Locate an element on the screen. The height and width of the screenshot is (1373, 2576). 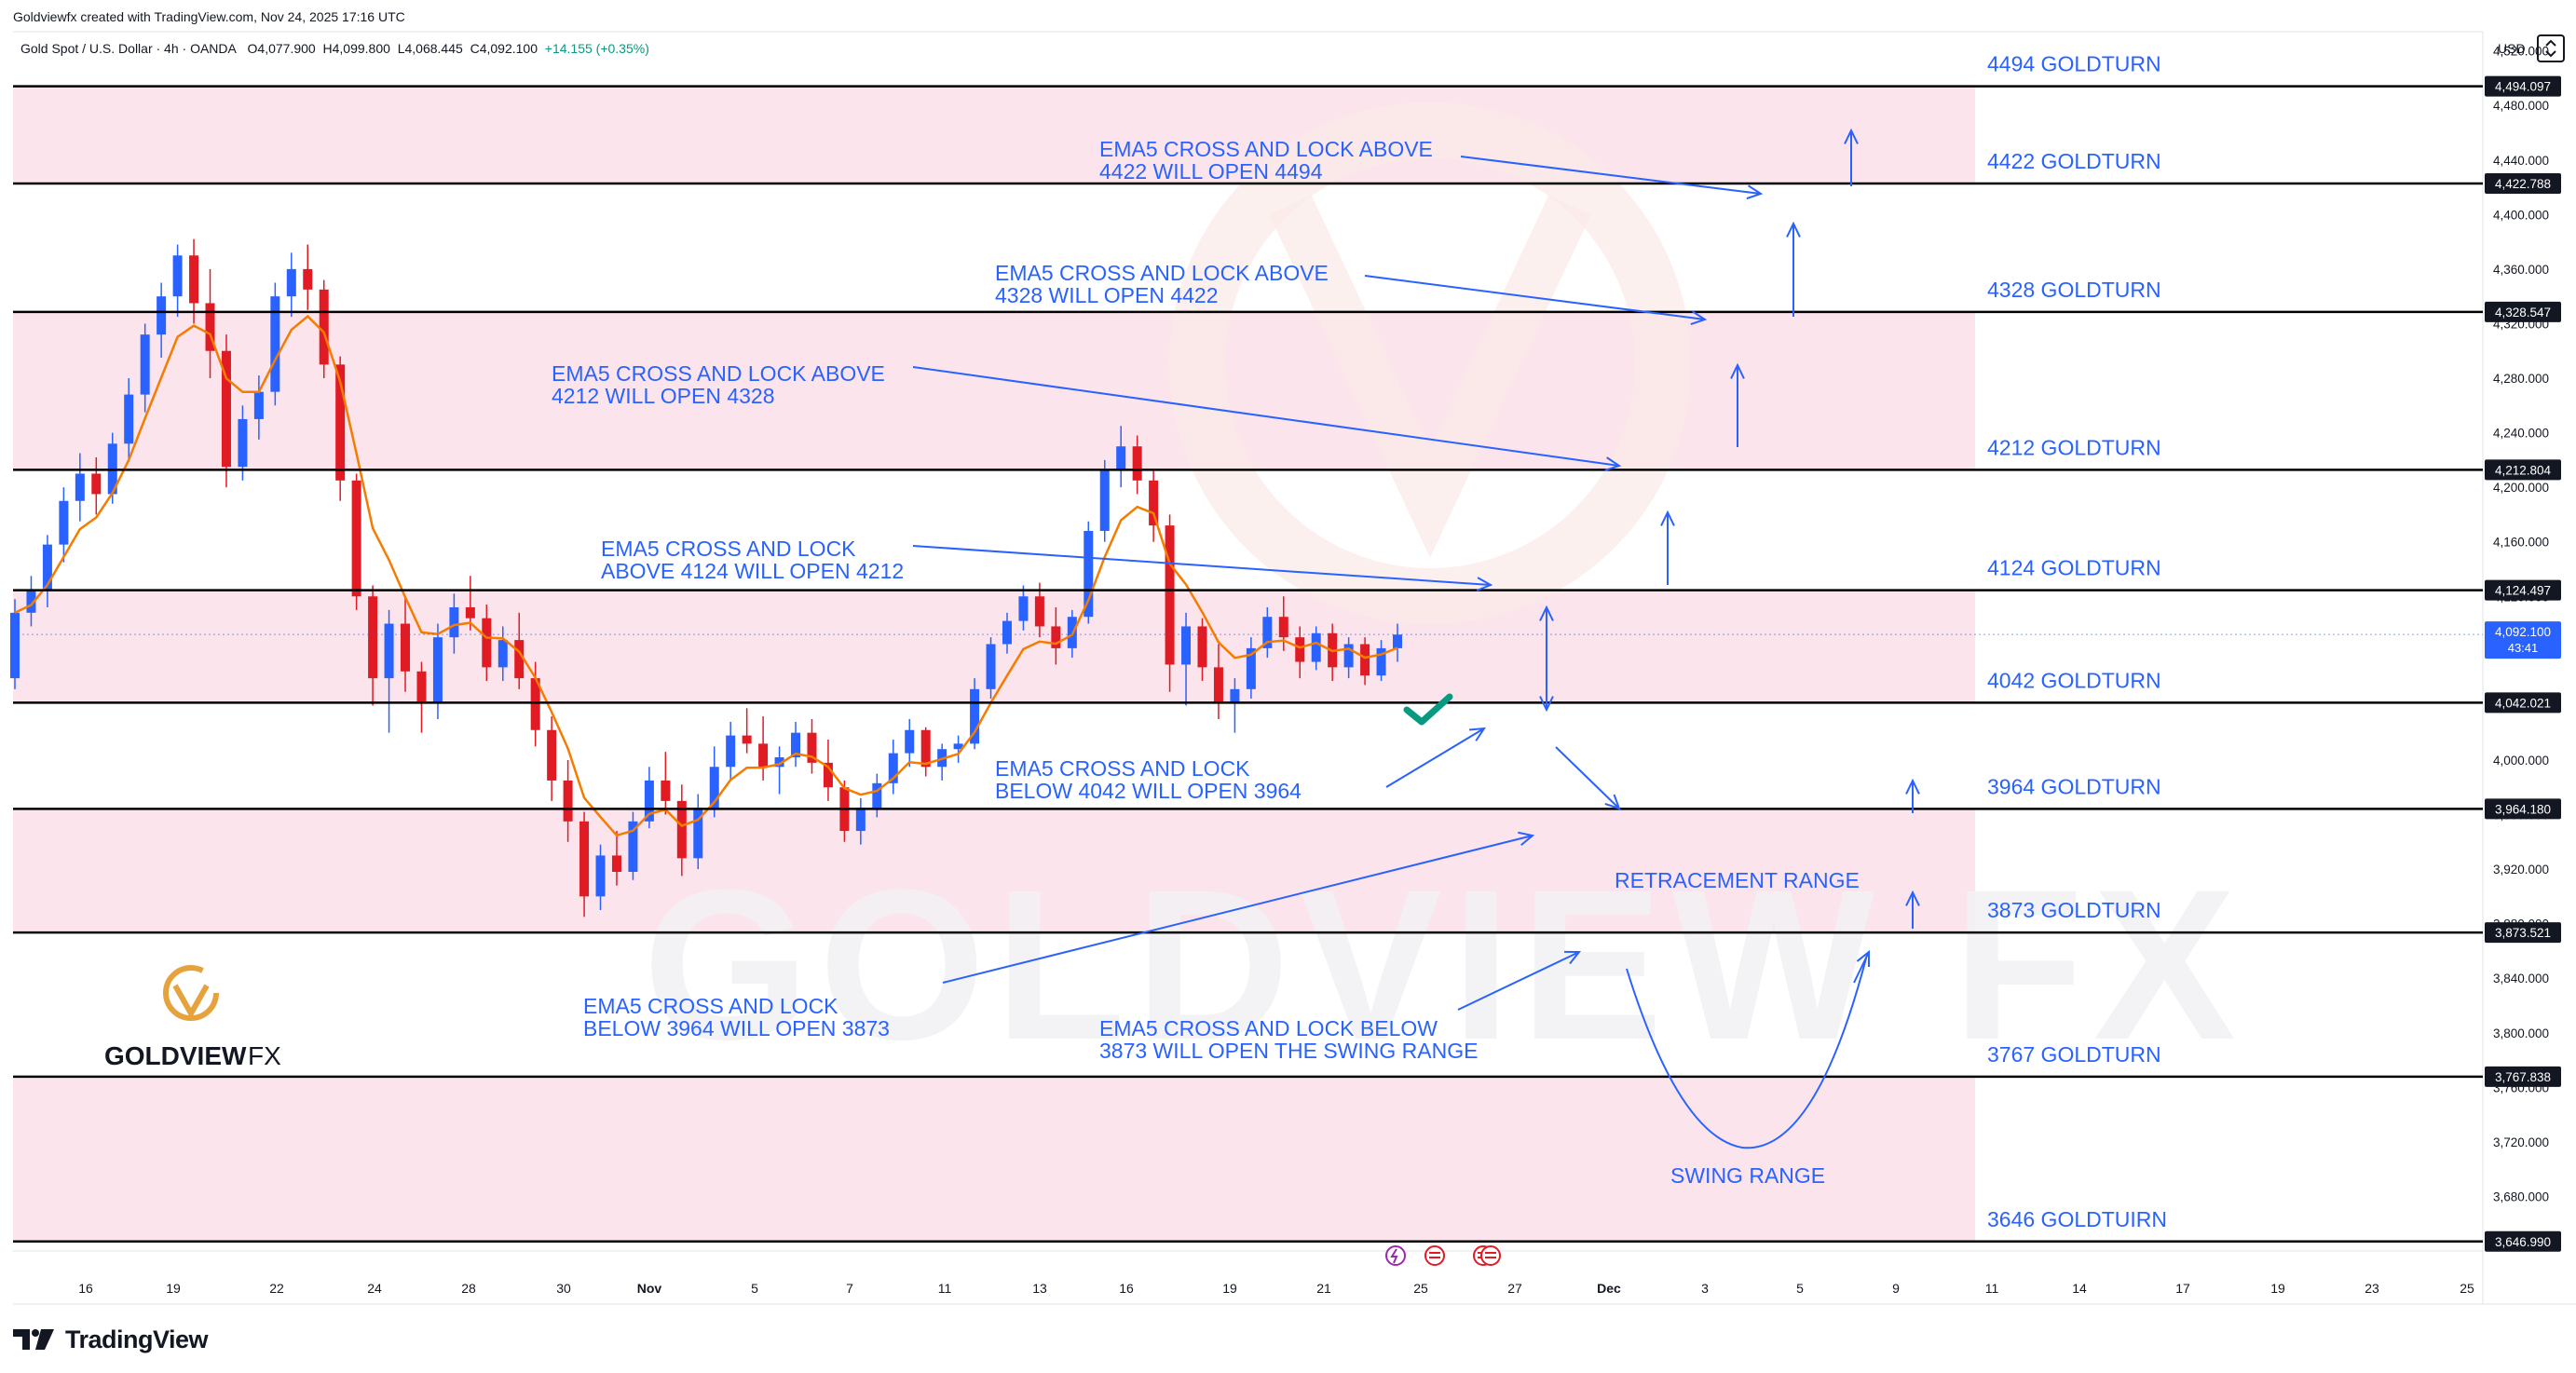
goldview-logo: GOLDVIEW FX is located at coordinates (192, 1018).